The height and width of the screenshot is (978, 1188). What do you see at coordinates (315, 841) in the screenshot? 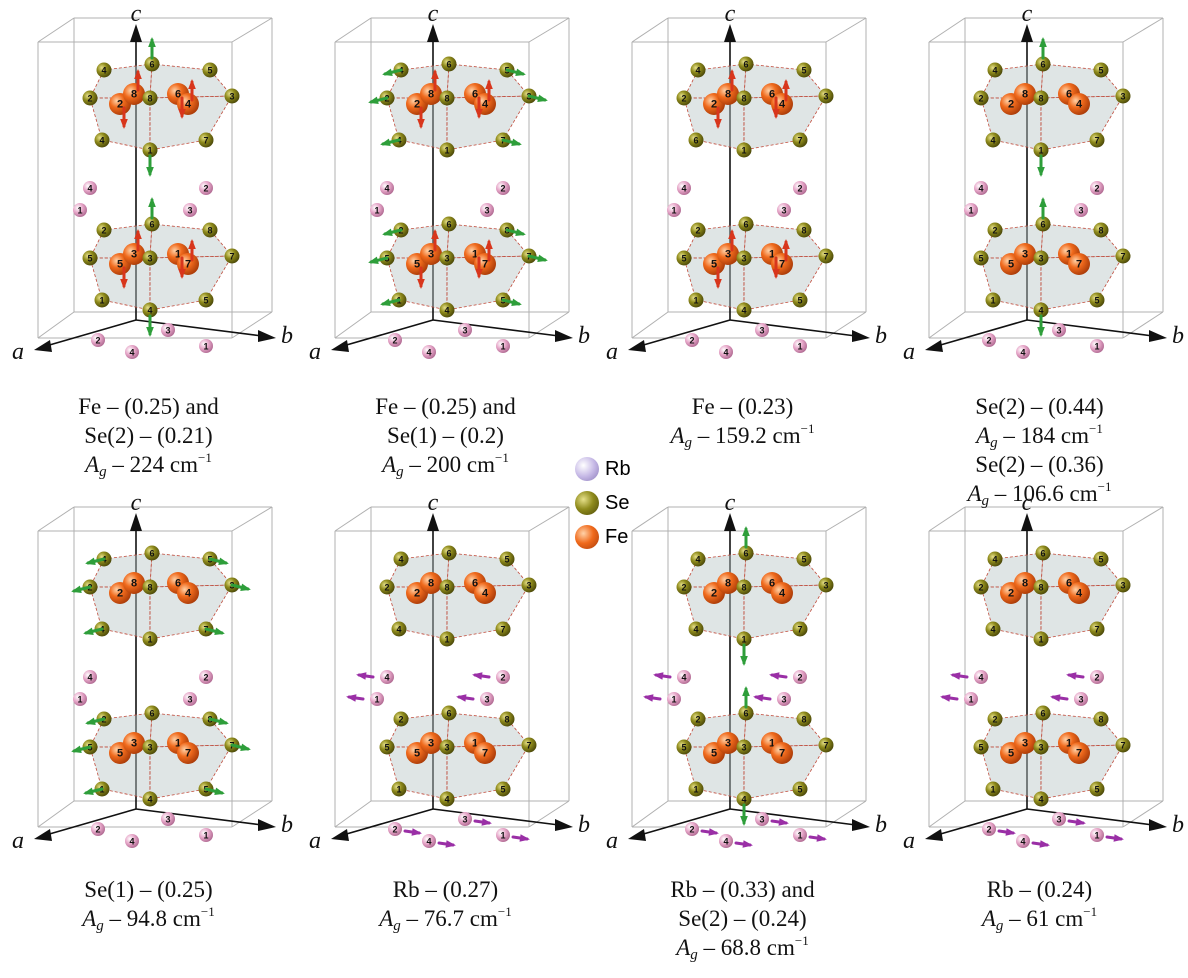
I see `axis-label-a: a` at bounding box center [315, 841].